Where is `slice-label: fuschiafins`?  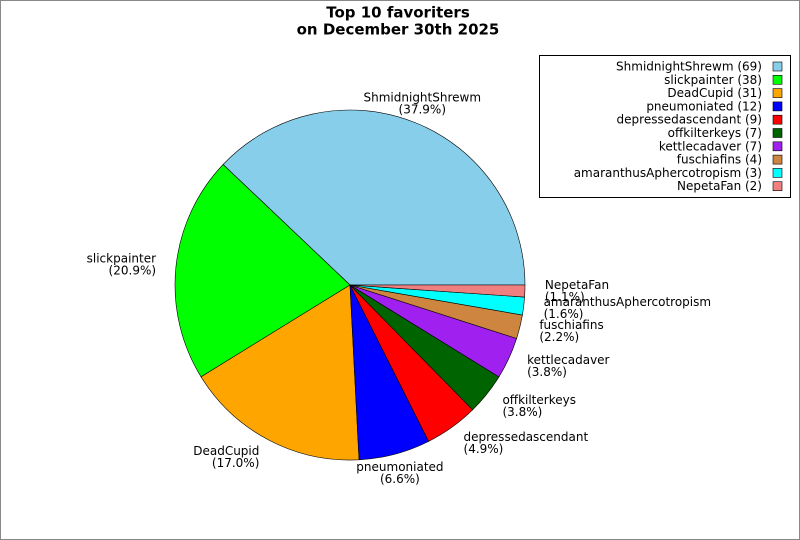 slice-label: fuschiafins is located at coordinates (571, 325).